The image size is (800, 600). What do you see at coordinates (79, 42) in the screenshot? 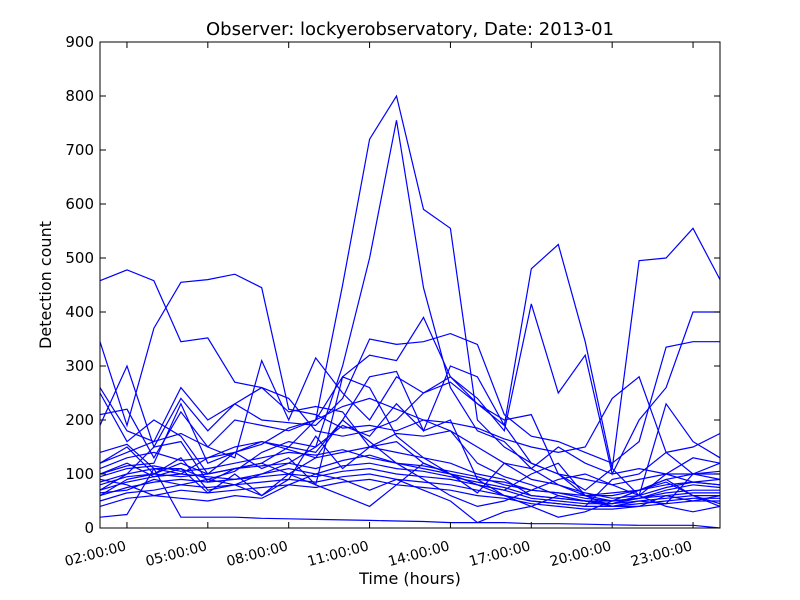
I see `y-tick-label: 900` at bounding box center [79, 42].